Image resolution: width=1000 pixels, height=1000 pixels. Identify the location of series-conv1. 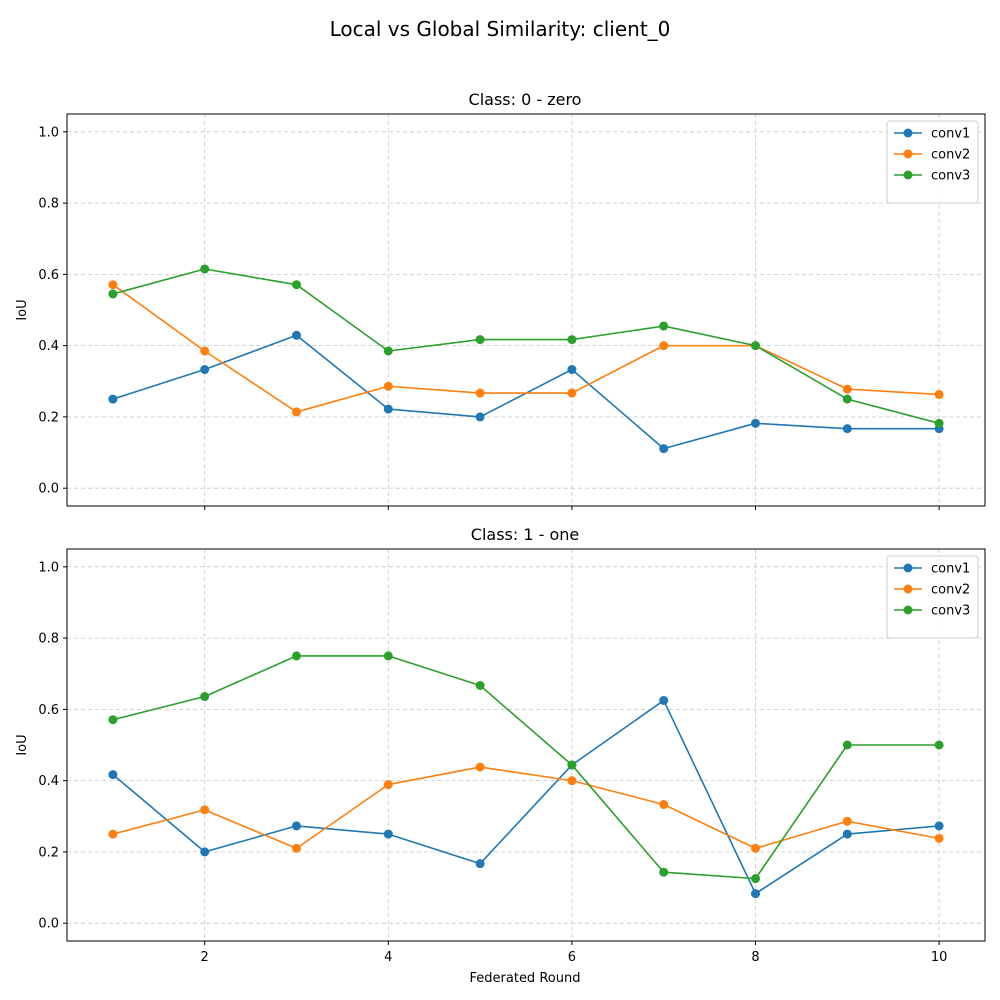
(526, 392).